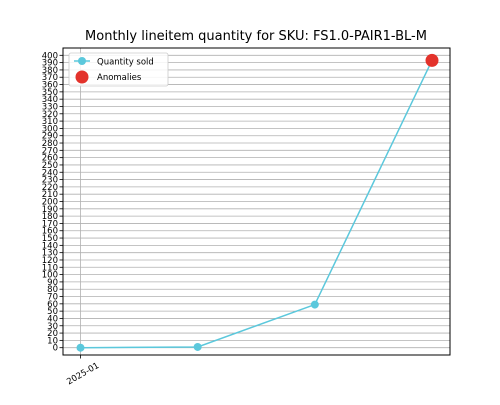 This screenshot has height=405, width=500. Describe the element at coordinates (50, 159) in the screenshot. I see `y-tick-label: 260` at that location.